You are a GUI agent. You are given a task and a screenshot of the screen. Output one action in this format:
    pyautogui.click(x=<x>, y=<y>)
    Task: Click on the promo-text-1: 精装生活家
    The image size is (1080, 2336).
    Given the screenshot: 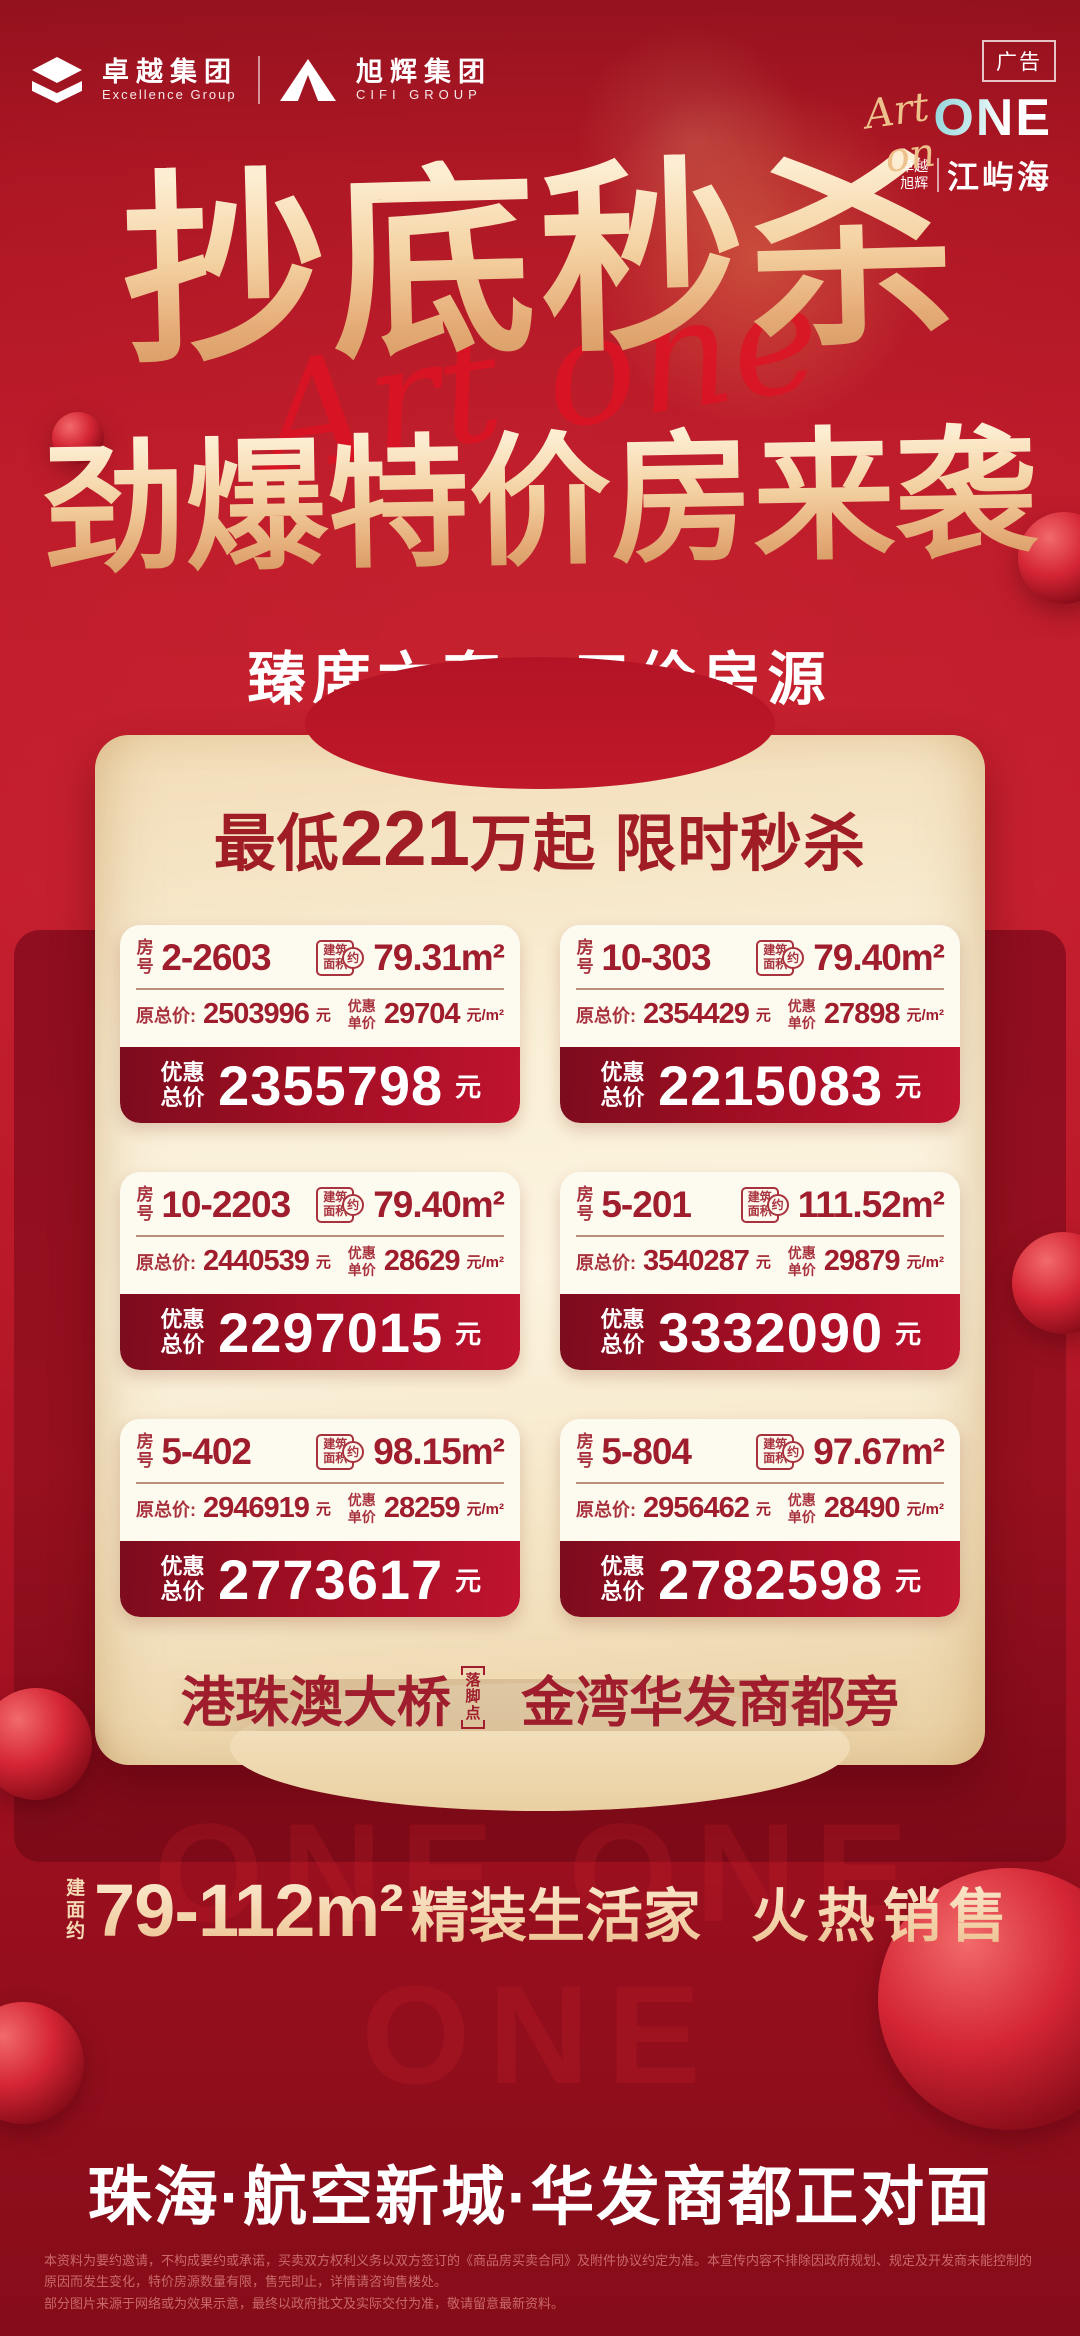 What is the action you would take?
    pyautogui.click(x=556, y=1911)
    